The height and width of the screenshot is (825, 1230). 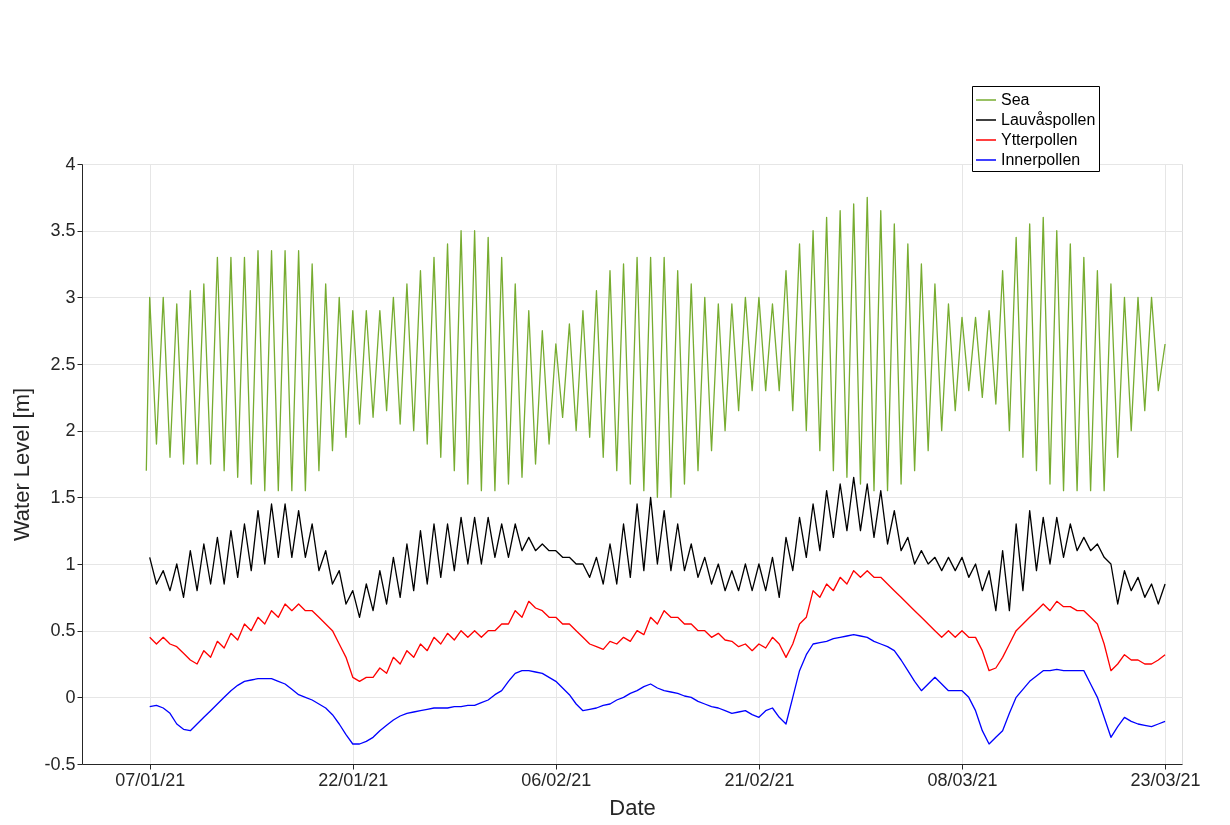 What do you see at coordinates (70, 430) in the screenshot?
I see `y-tick-label: 2` at bounding box center [70, 430].